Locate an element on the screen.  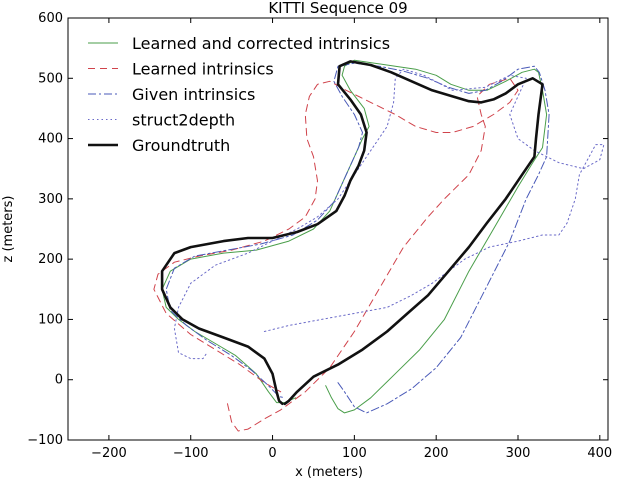
x-tick-label: 0 is located at coordinates (272, 453).